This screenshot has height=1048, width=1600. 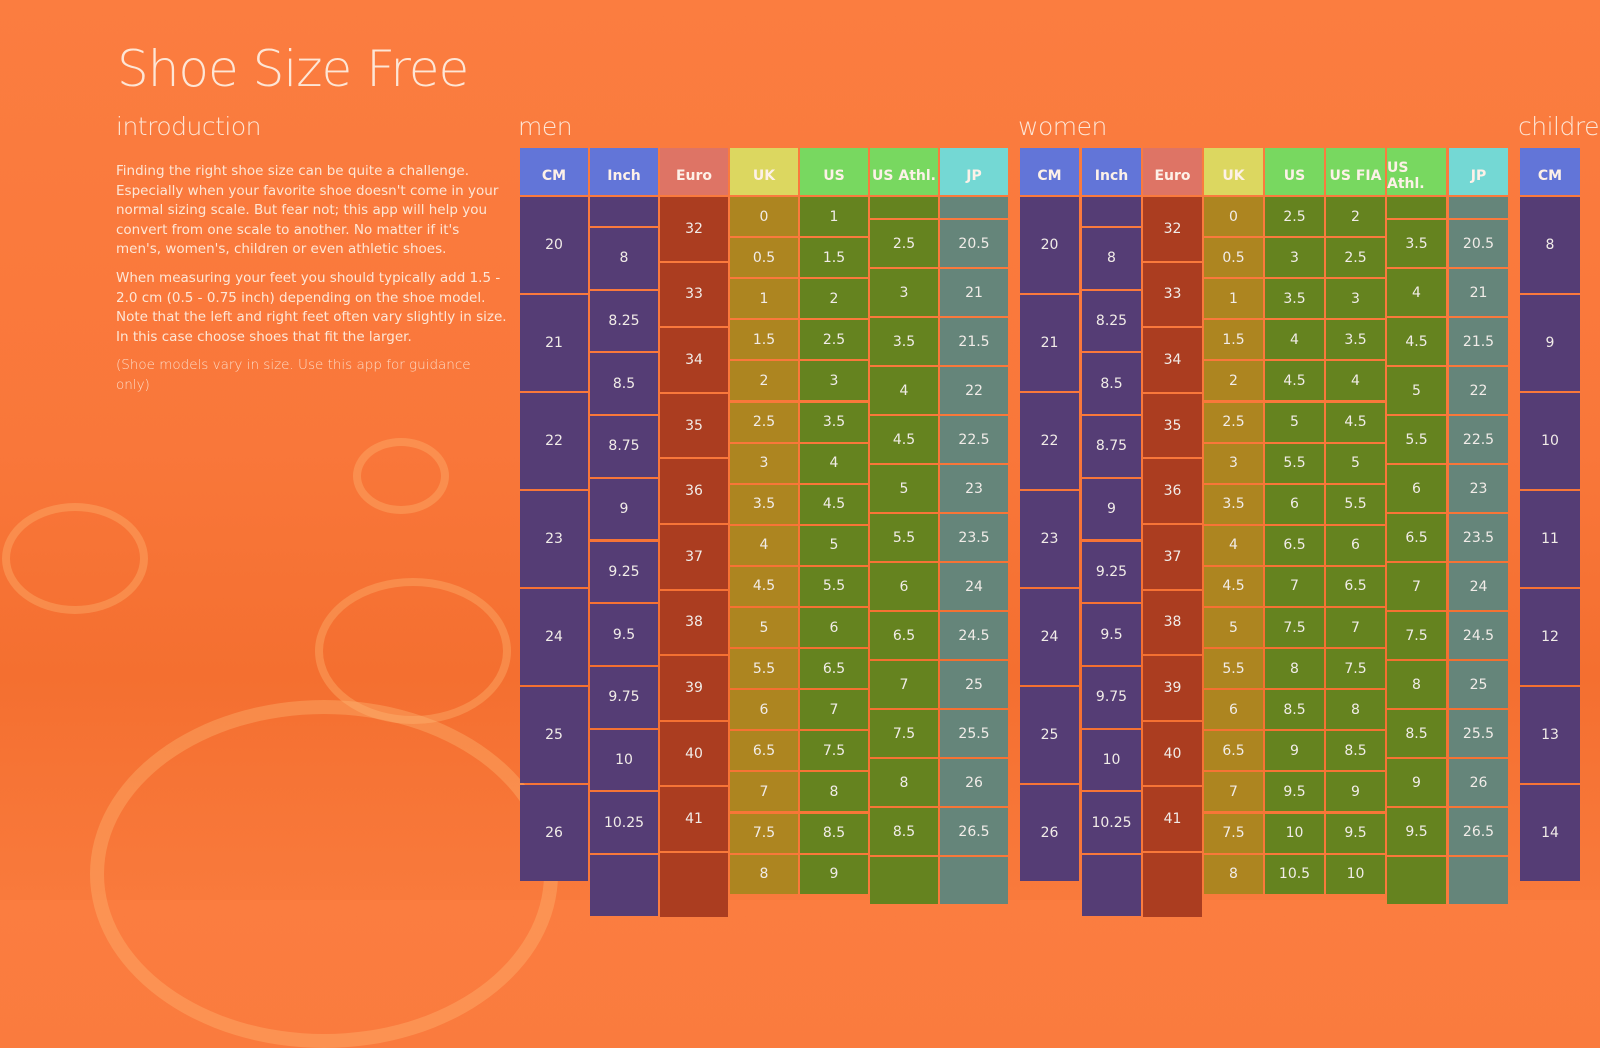 What do you see at coordinates (1550, 735) in the screenshot?
I see `size-cell: 13` at bounding box center [1550, 735].